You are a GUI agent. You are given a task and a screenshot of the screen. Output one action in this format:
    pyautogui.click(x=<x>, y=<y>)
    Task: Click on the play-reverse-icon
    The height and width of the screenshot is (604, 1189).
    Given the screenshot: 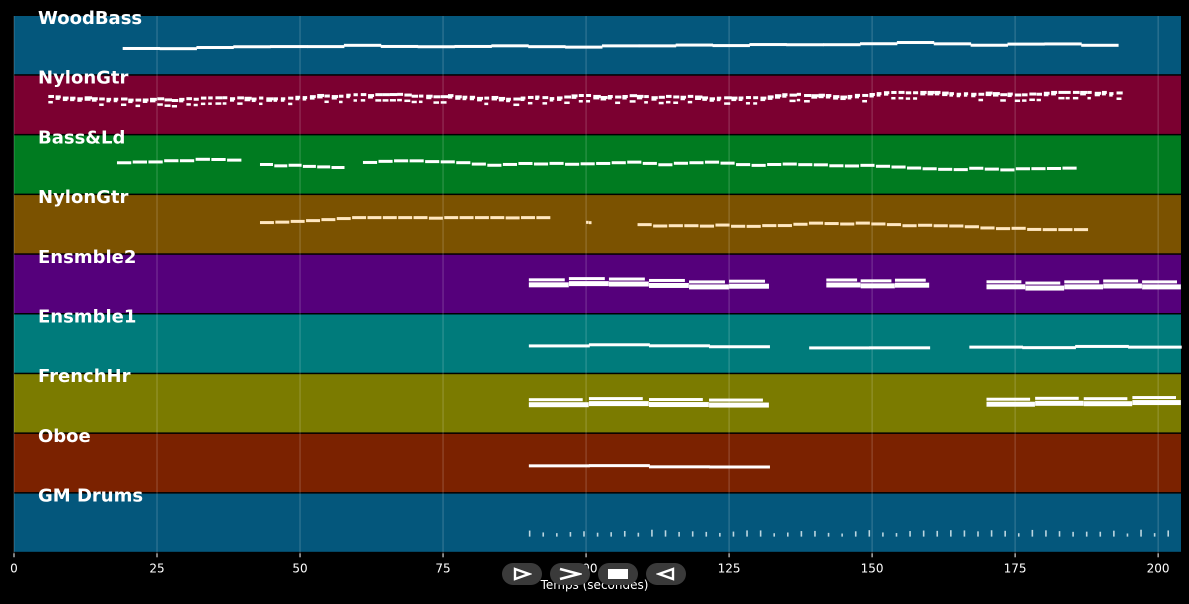 What is the action you would take?
    pyautogui.click(x=665, y=574)
    